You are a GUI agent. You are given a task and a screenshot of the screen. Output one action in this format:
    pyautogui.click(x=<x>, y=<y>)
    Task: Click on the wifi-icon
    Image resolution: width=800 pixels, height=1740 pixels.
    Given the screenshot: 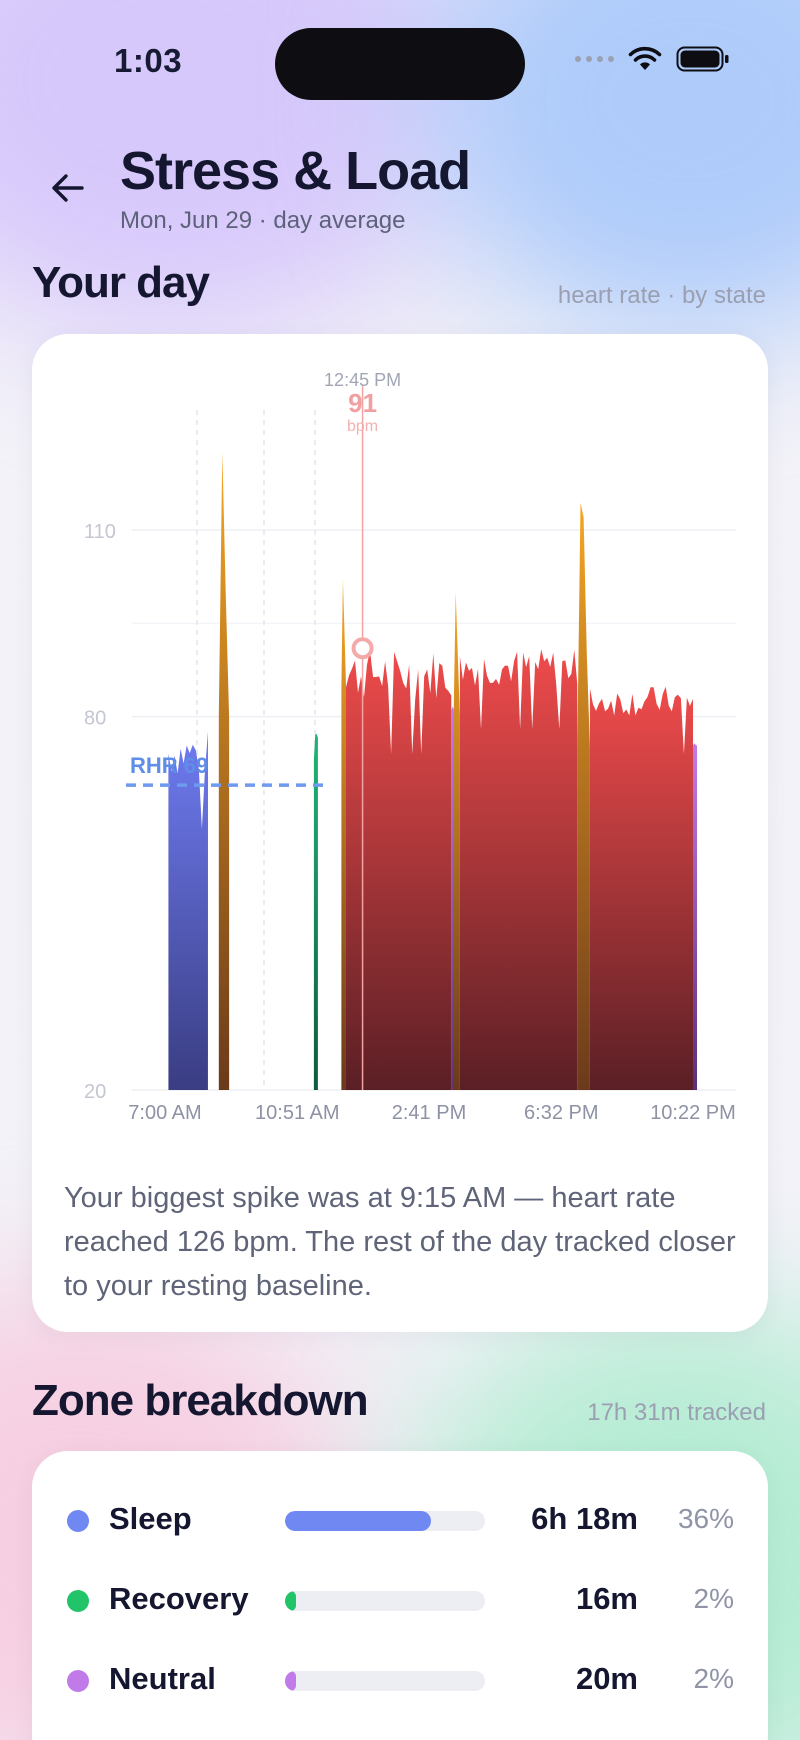 What is the action you would take?
    pyautogui.click(x=645, y=58)
    